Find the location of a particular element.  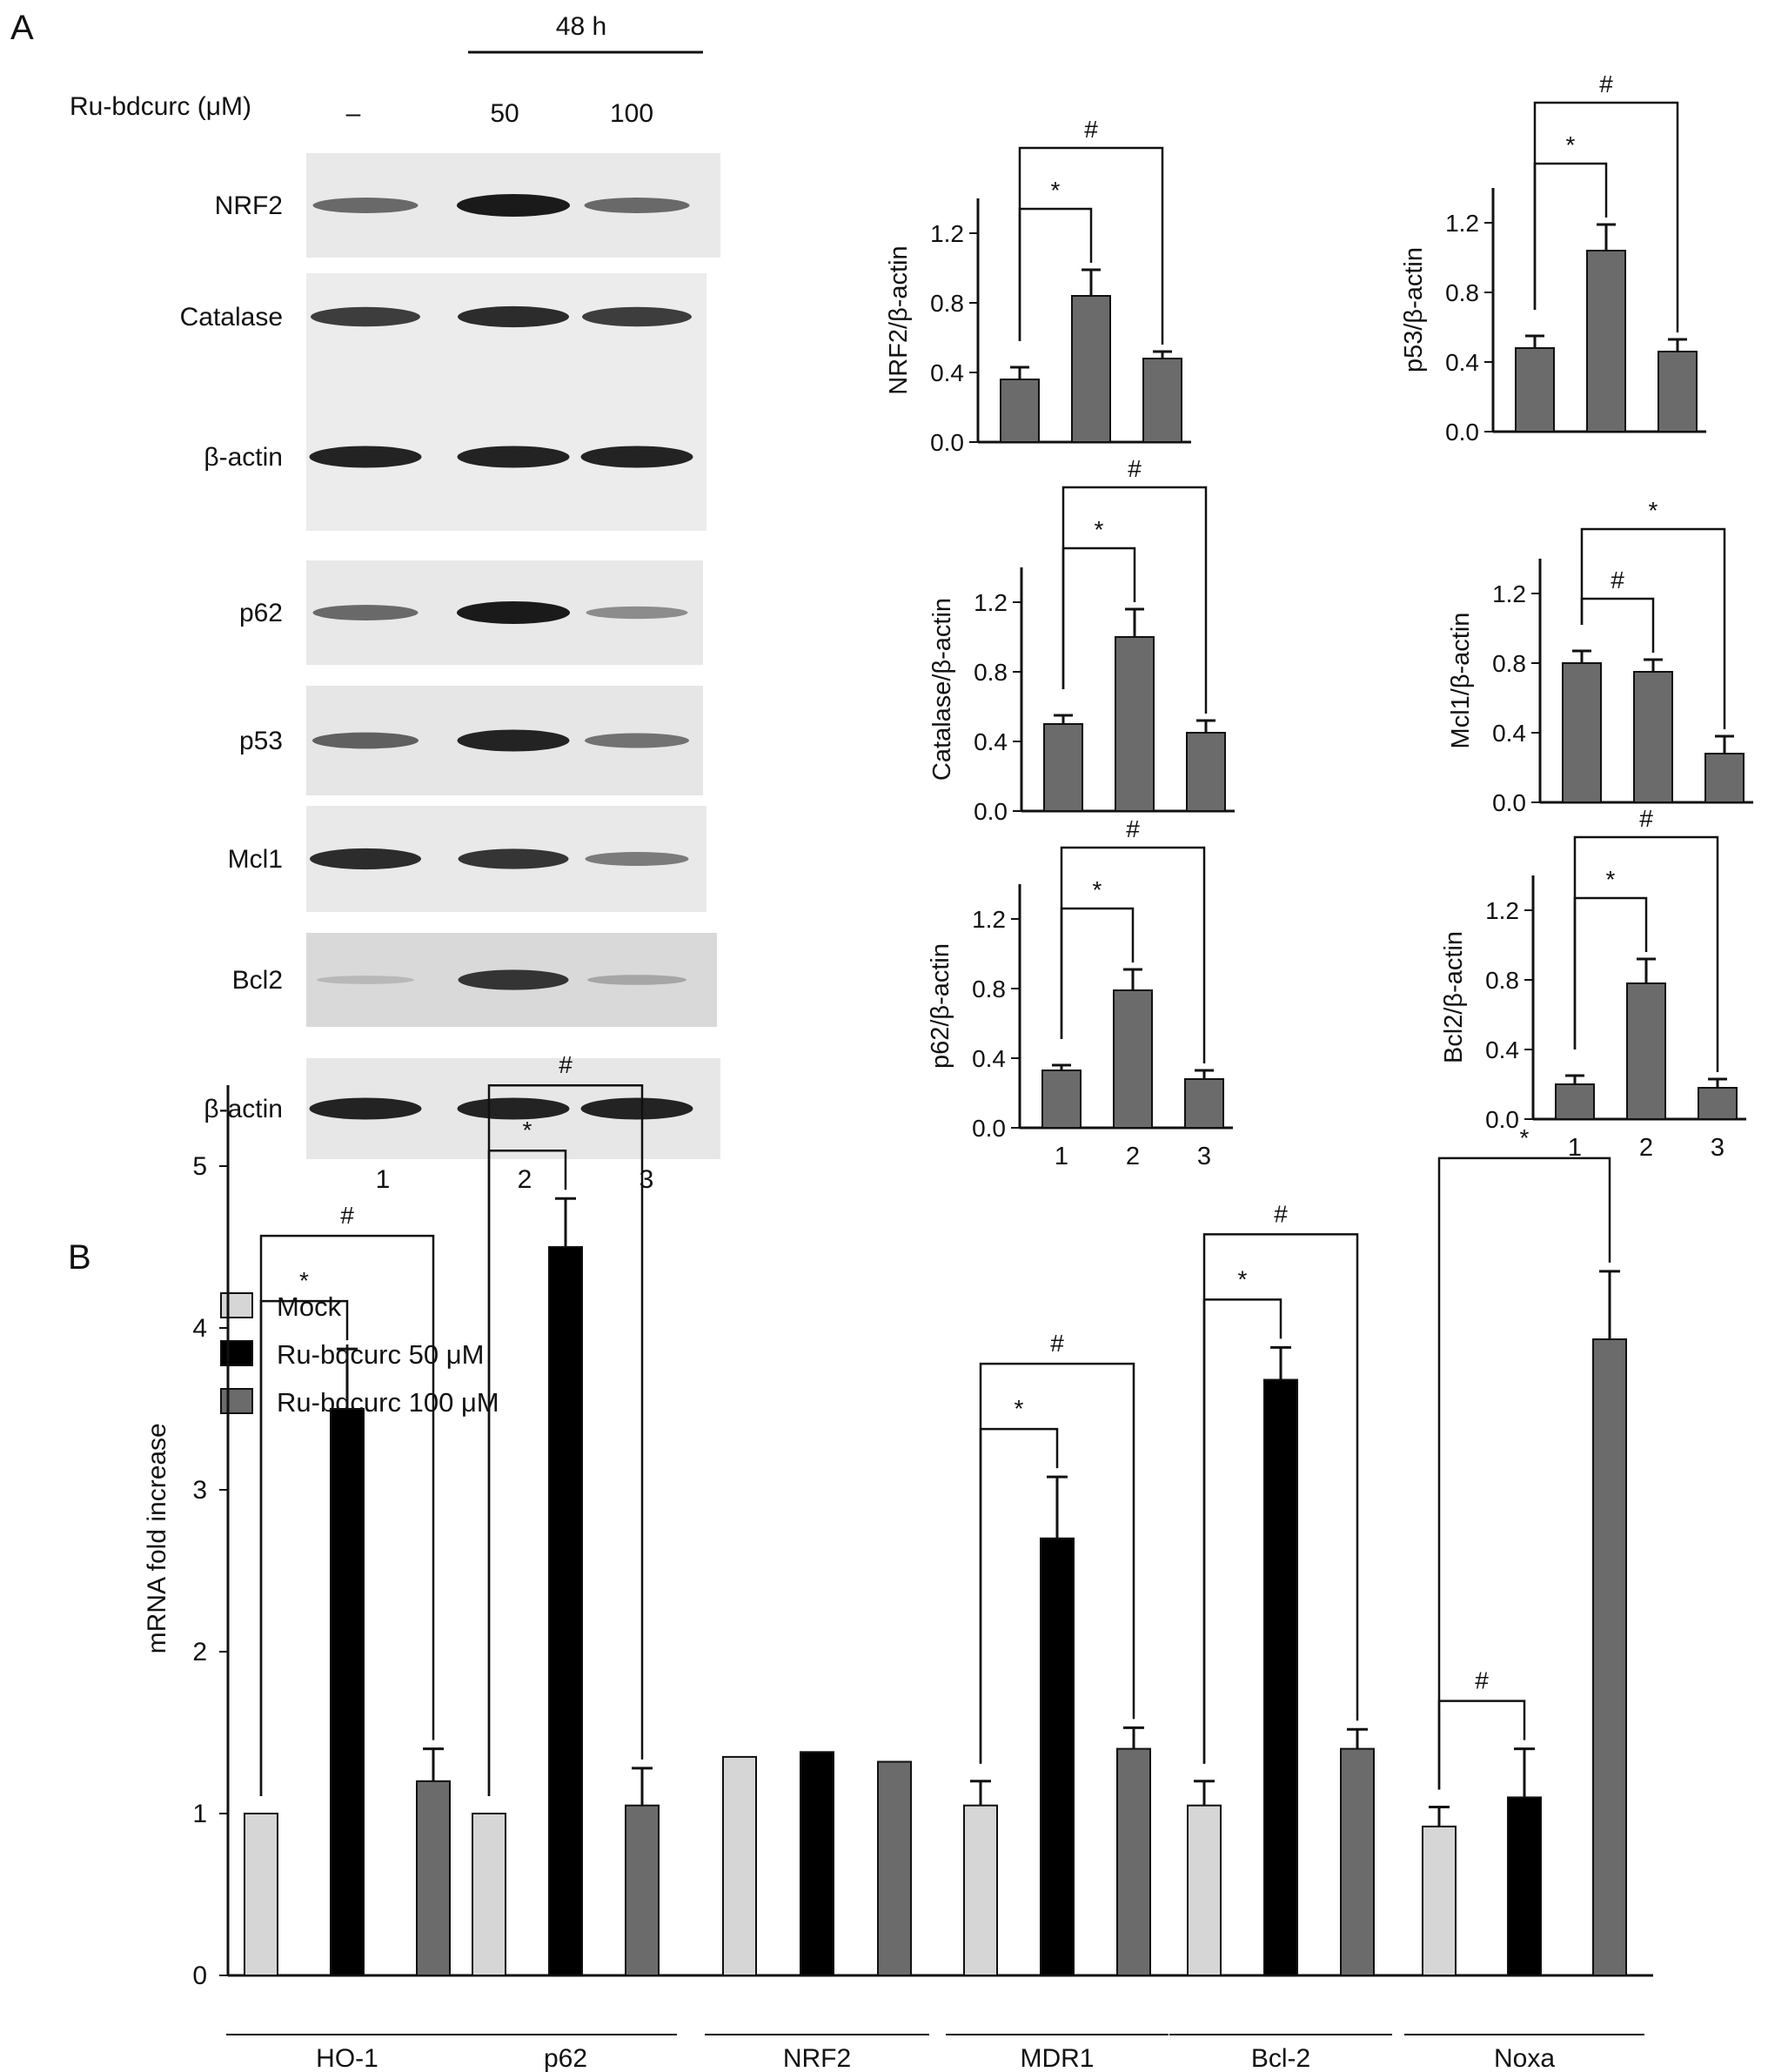

category-label-p62: p62 is located at coordinates (565, 2058).